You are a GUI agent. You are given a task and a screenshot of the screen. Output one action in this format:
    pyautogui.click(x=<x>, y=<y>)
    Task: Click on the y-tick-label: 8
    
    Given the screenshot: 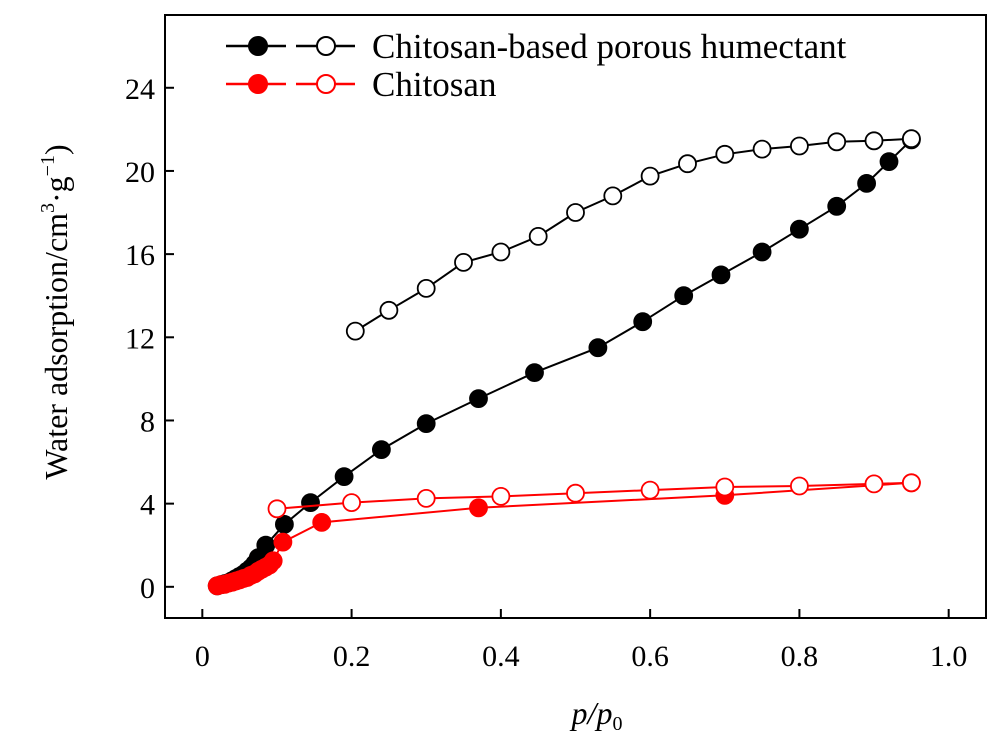 What is the action you would take?
    pyautogui.click(x=147, y=421)
    